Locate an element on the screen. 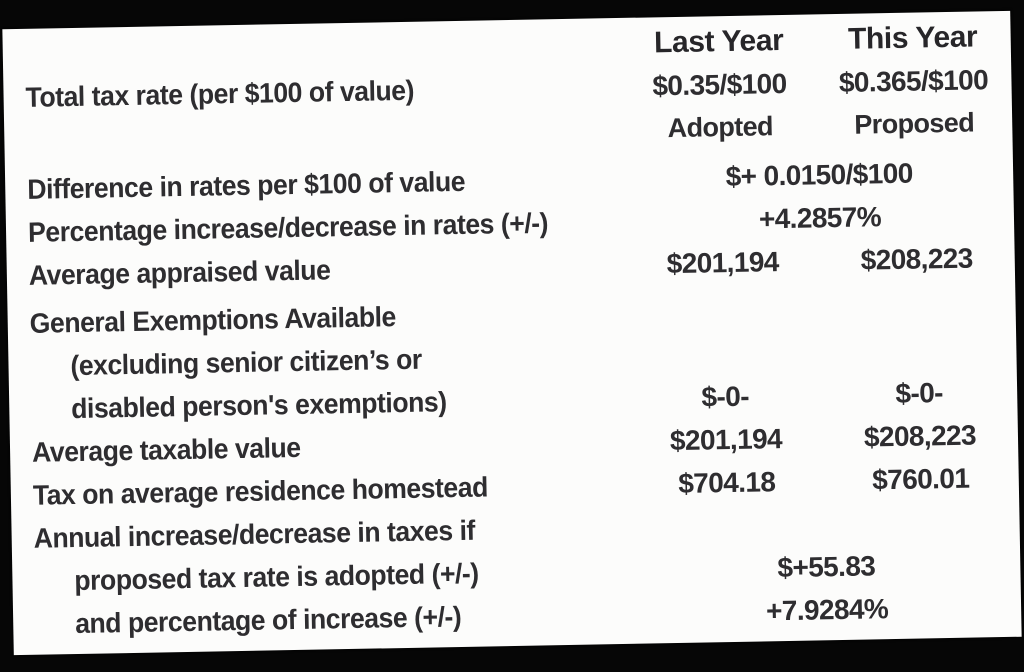 The height and width of the screenshot is (672, 1024). header-spacer is located at coordinates (309, 49).